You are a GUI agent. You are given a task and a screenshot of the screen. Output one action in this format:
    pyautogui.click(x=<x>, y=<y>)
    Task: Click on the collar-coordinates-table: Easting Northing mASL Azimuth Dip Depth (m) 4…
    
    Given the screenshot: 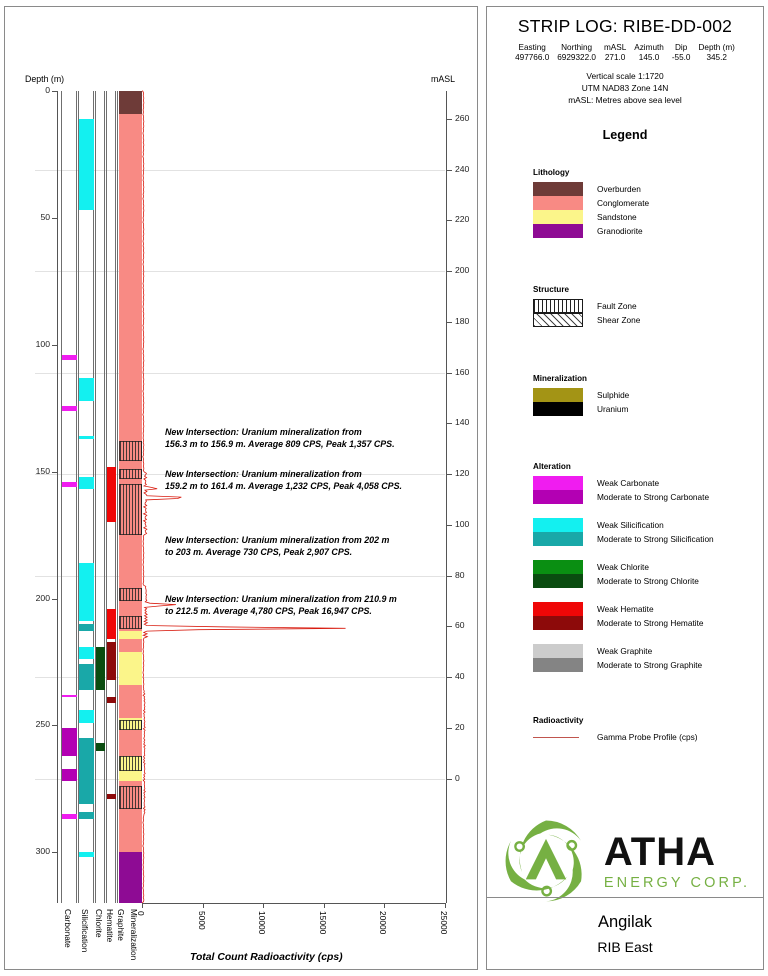 What is the action you would take?
    pyautogui.click(x=625, y=53)
    